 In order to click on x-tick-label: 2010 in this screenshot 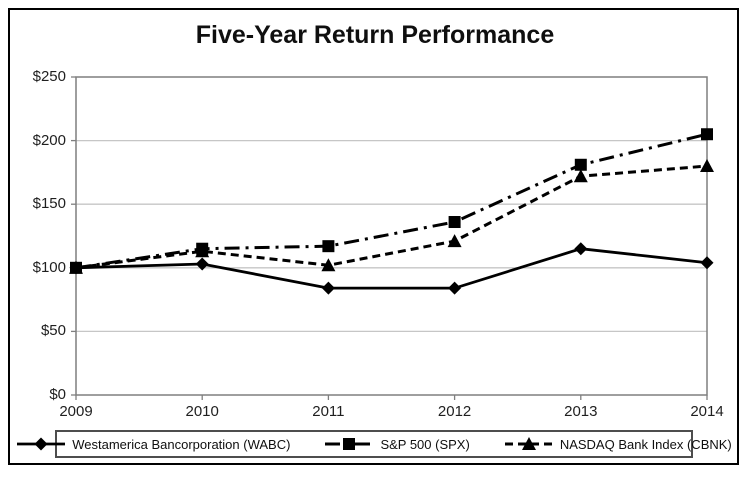, I will do `click(202, 411)`.